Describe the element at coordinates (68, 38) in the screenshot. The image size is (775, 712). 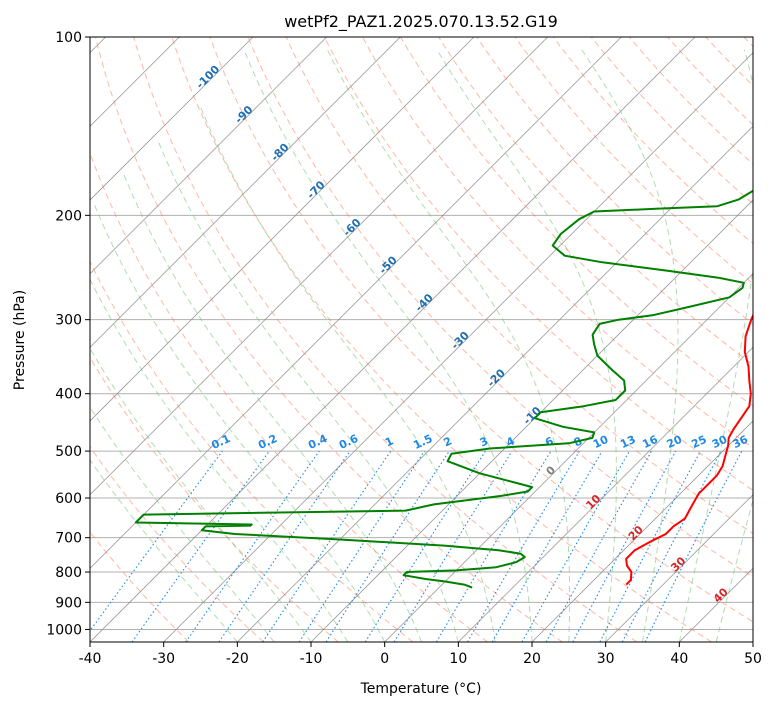
I see `y-tick-label: 100` at that location.